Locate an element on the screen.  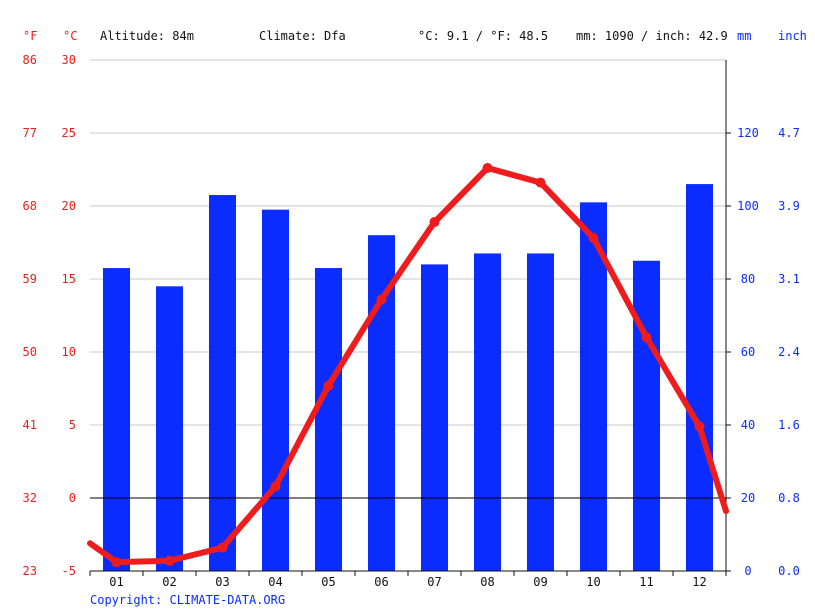
fahrenheit-tick-label: 86 is located at coordinates (30, 60).